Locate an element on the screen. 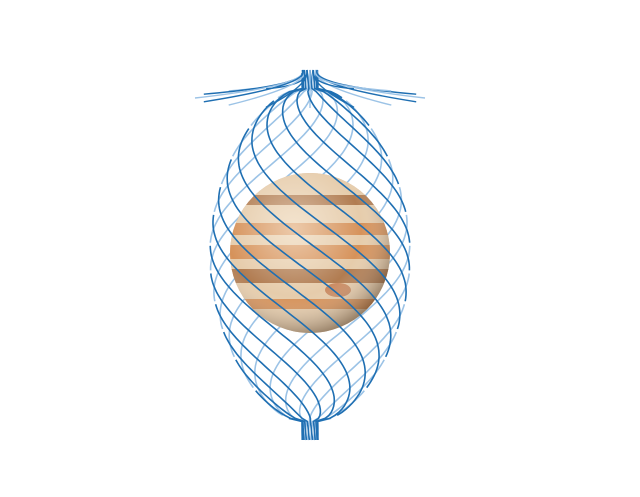  planet-shading is located at coordinates (310, 253).